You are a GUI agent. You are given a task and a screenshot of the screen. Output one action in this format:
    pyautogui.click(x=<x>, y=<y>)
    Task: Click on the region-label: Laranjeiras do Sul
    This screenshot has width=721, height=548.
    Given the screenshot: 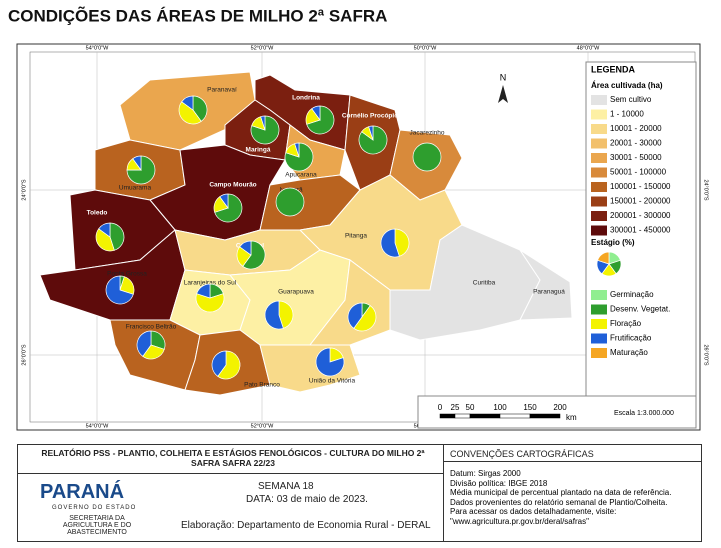 What is the action you would take?
    pyautogui.click(x=210, y=283)
    